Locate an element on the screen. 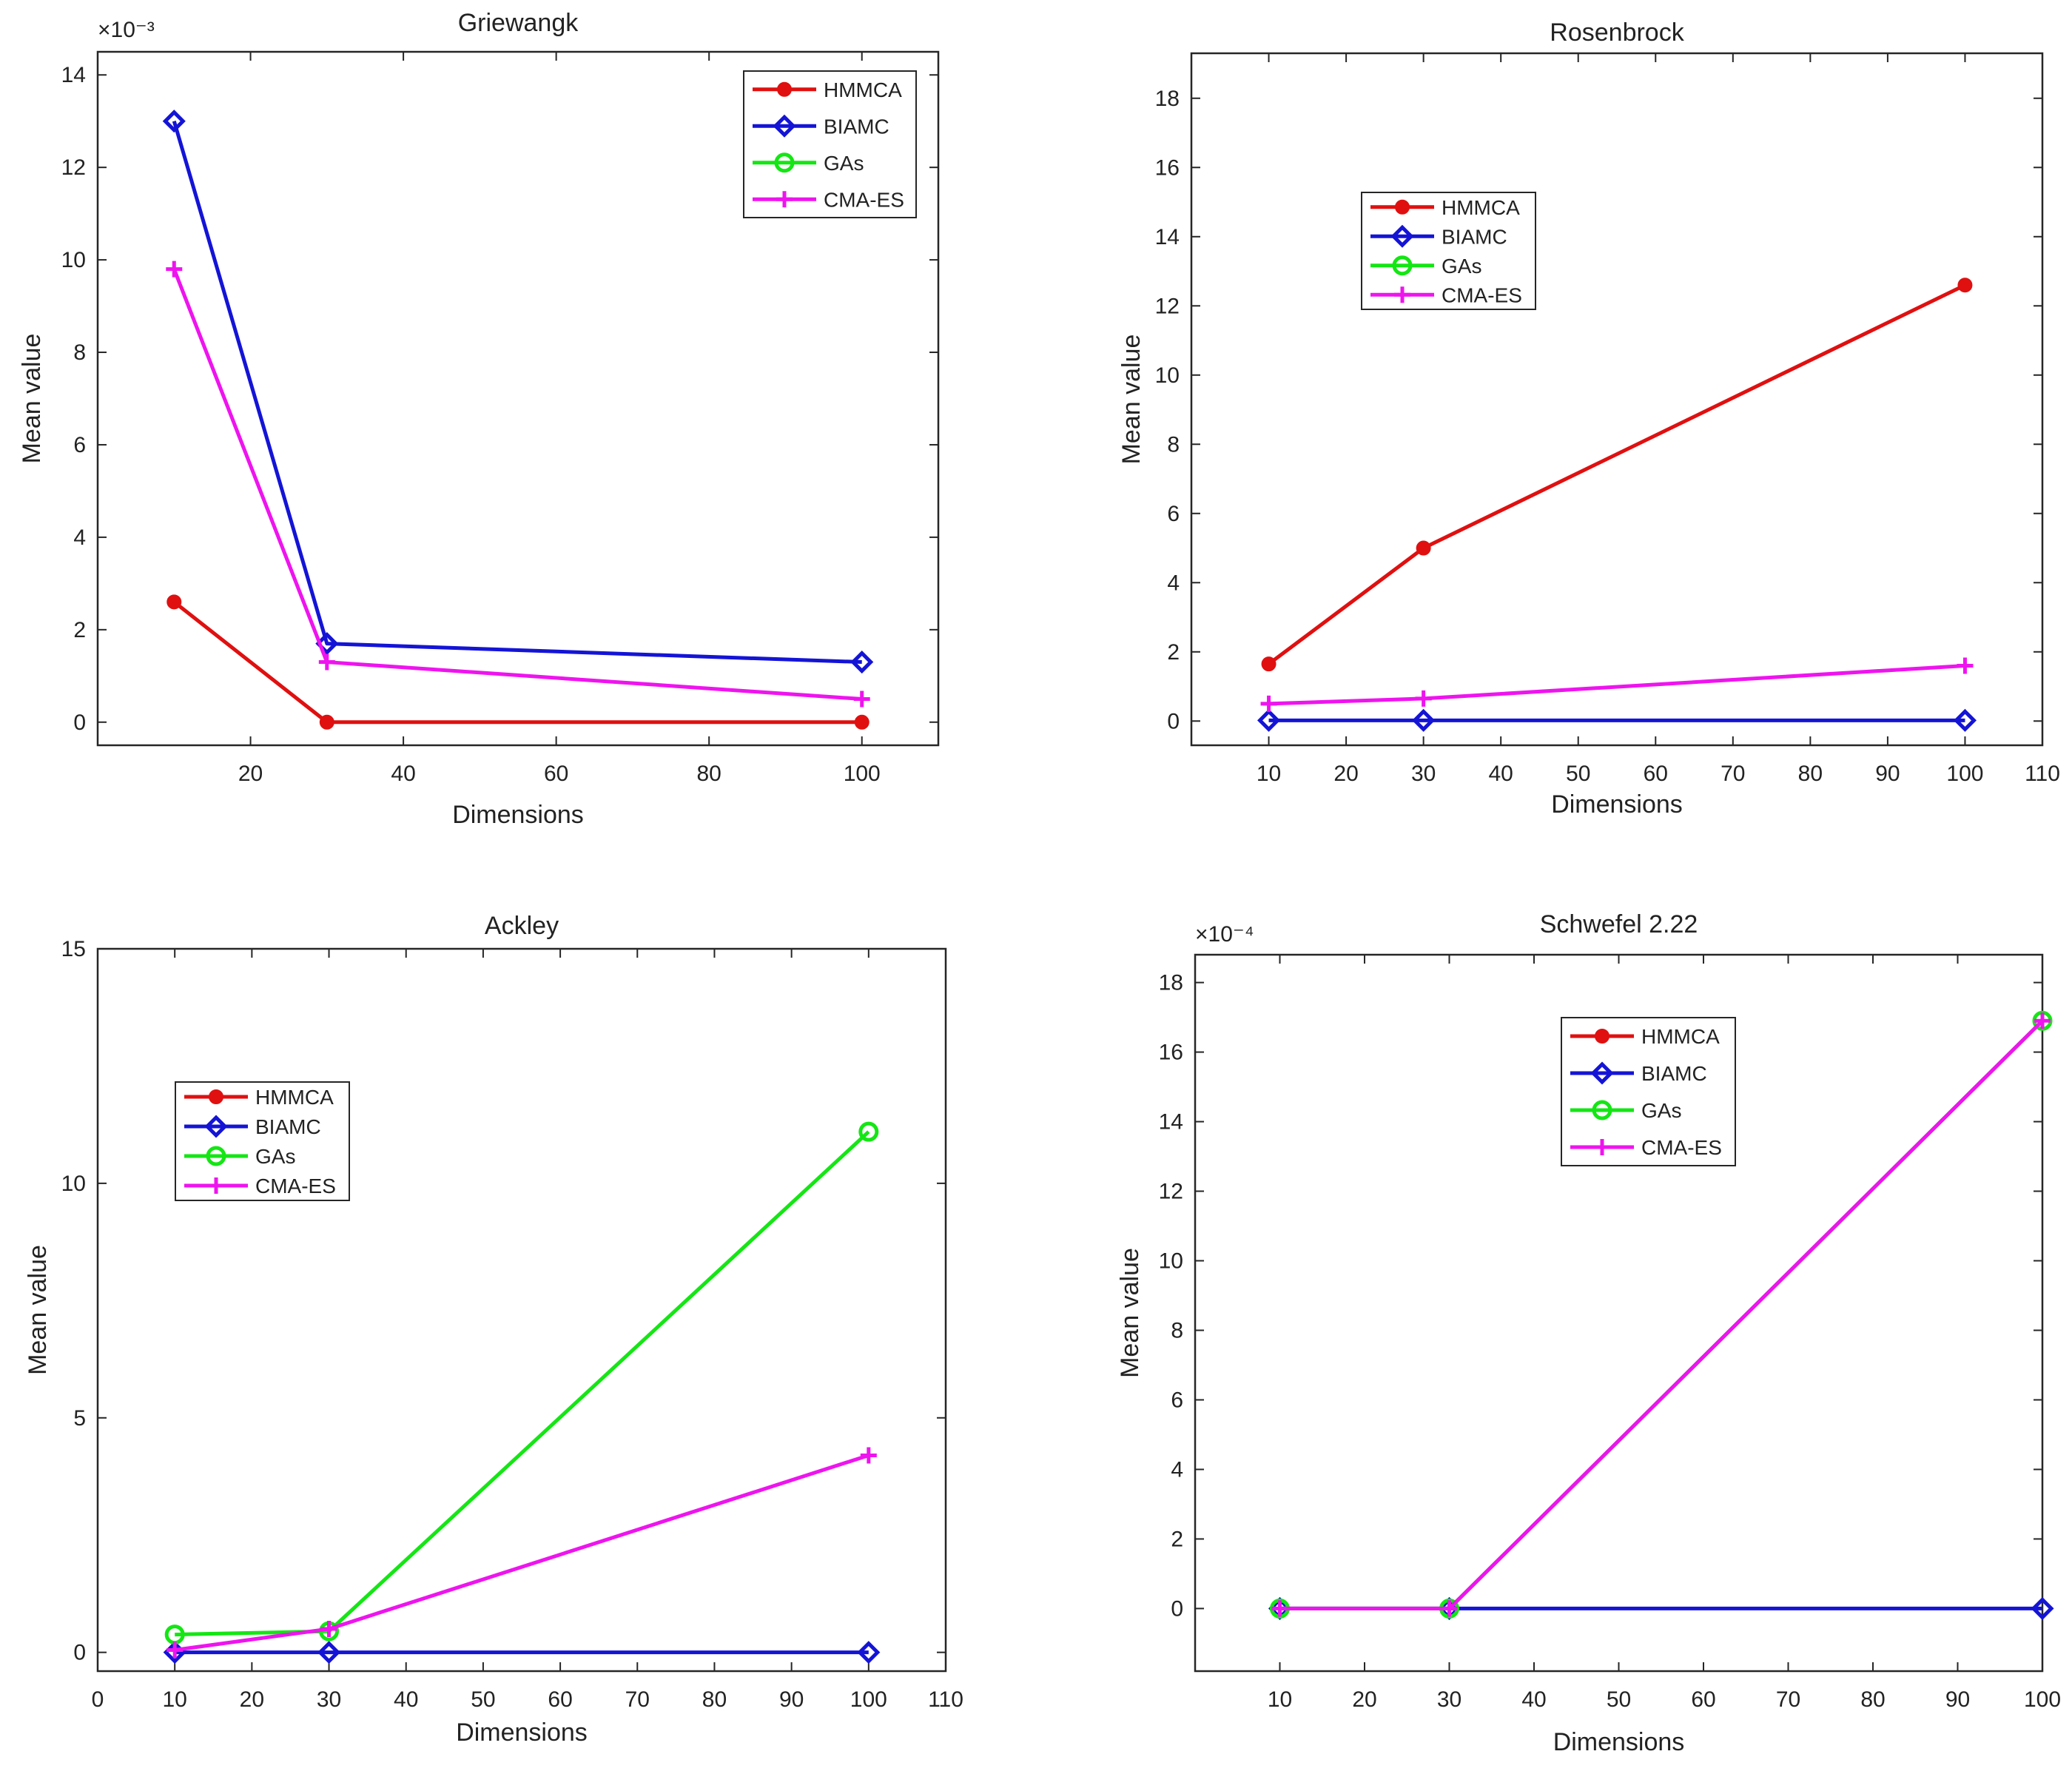  x-tick-label: 60 is located at coordinates (560, 1700).